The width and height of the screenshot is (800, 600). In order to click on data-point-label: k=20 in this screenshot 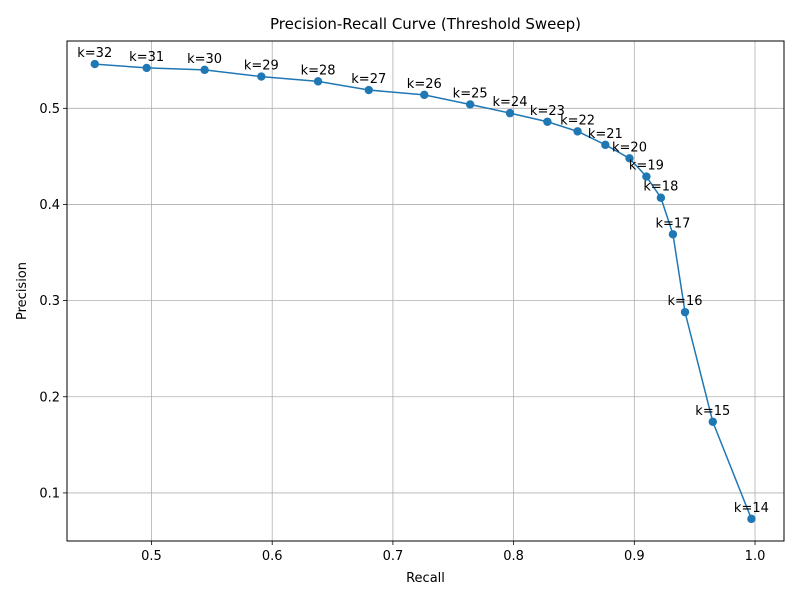, I will do `click(629, 147)`.